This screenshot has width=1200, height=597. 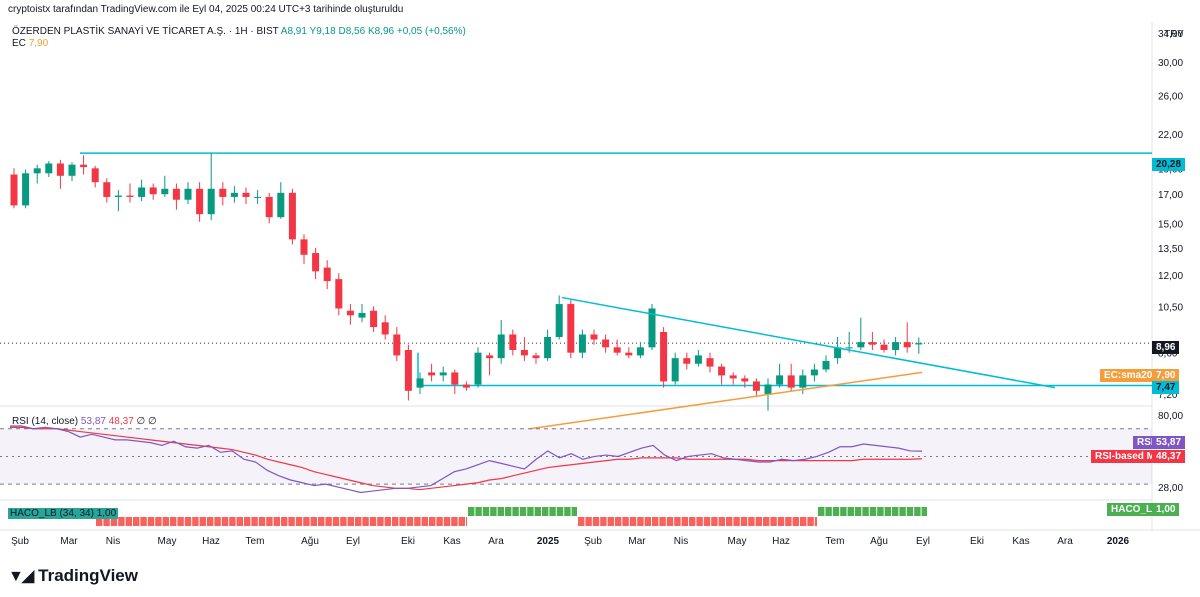 I want to click on price-tick-label: 34,00, so click(x=1170, y=34).